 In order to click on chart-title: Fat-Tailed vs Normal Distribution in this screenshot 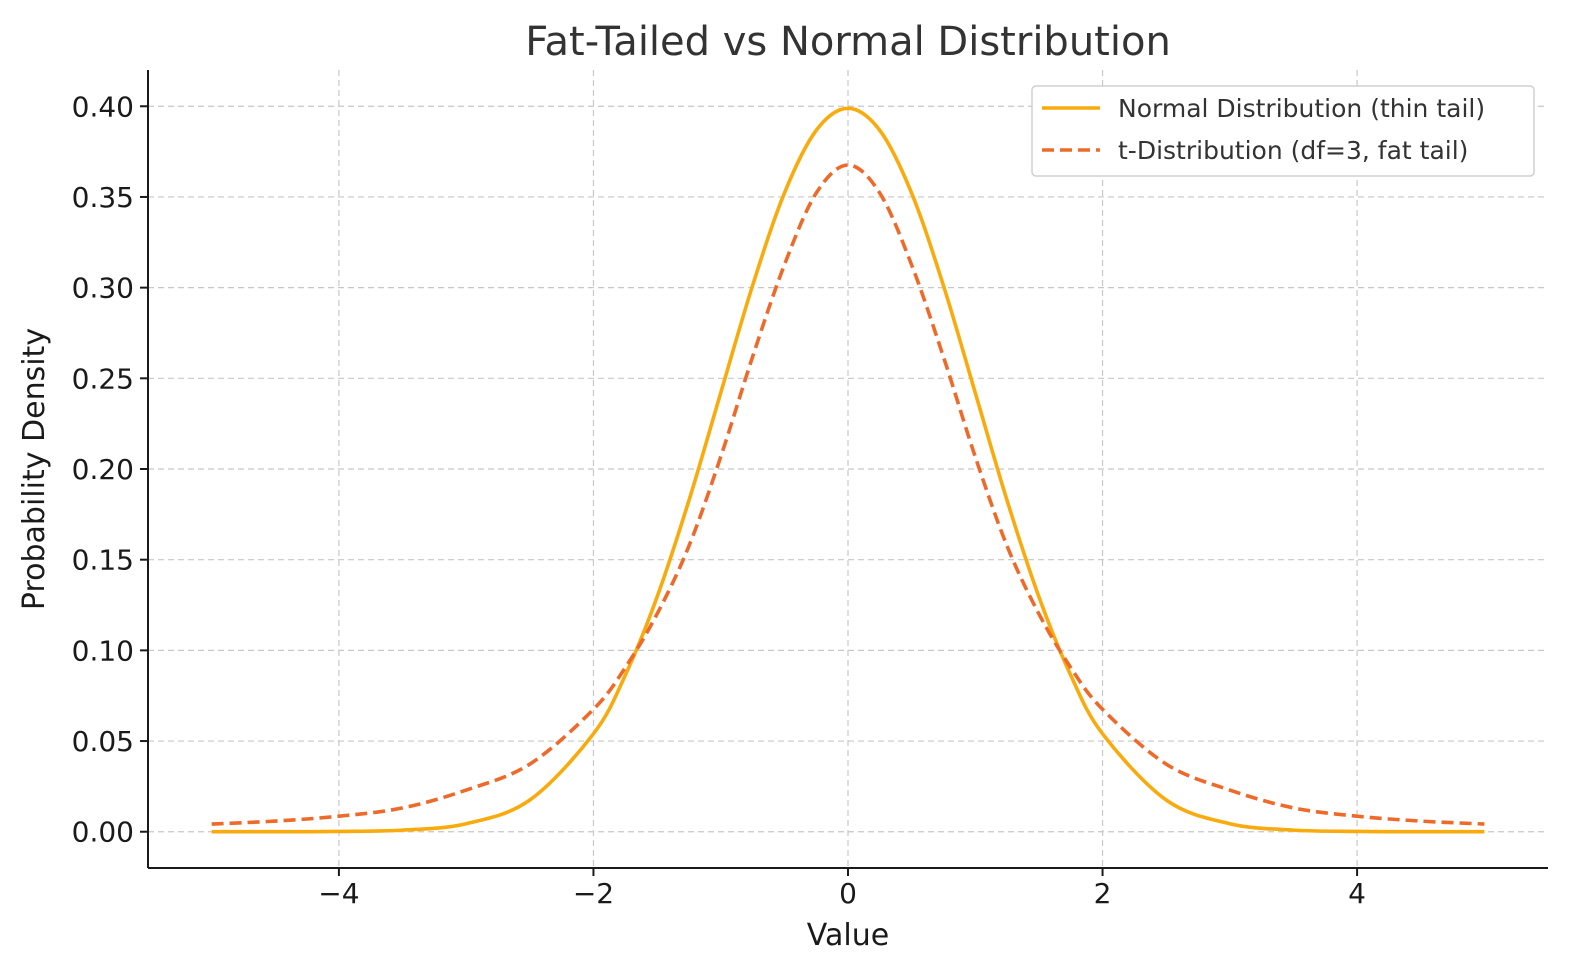, I will do `click(848, 42)`.